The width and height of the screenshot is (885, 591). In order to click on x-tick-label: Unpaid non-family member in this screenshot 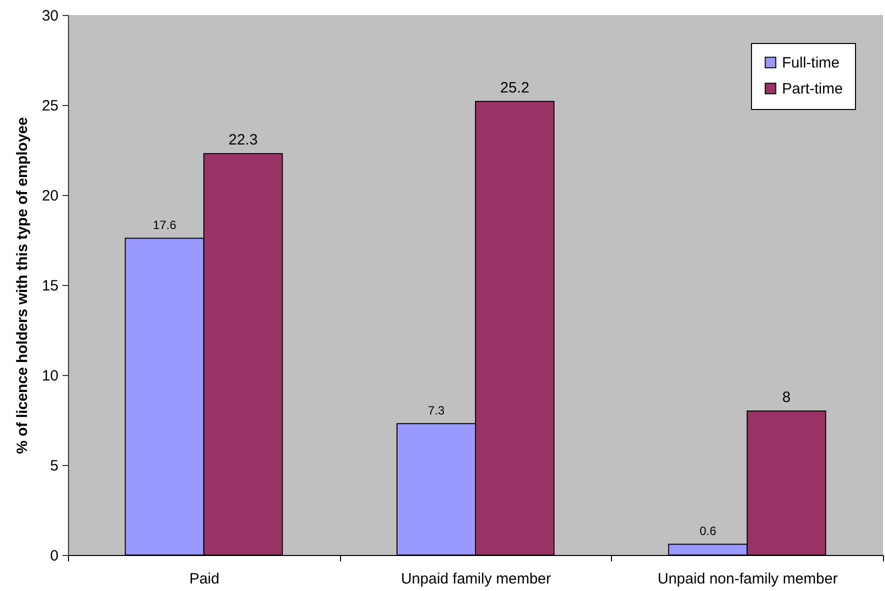, I will do `click(748, 579)`.